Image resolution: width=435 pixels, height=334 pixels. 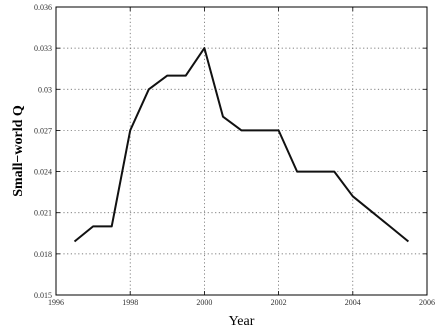 What do you see at coordinates (43, 7) in the screenshot?
I see `y-tick-label: 0.036` at bounding box center [43, 7].